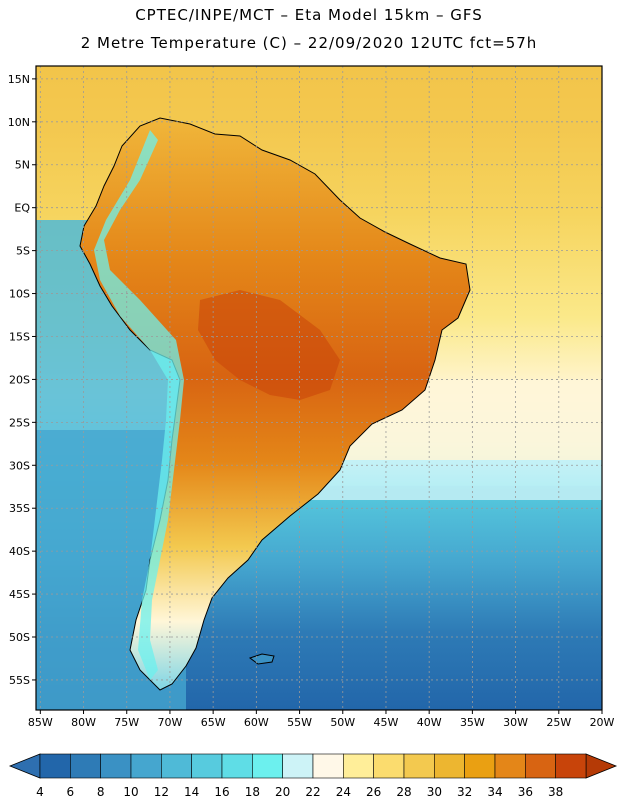 This screenshot has height=800, width=618. I want to click on chart-title: CPTEC/INPE/MCT – Eta Model 15km – GFS, so click(309, 15).